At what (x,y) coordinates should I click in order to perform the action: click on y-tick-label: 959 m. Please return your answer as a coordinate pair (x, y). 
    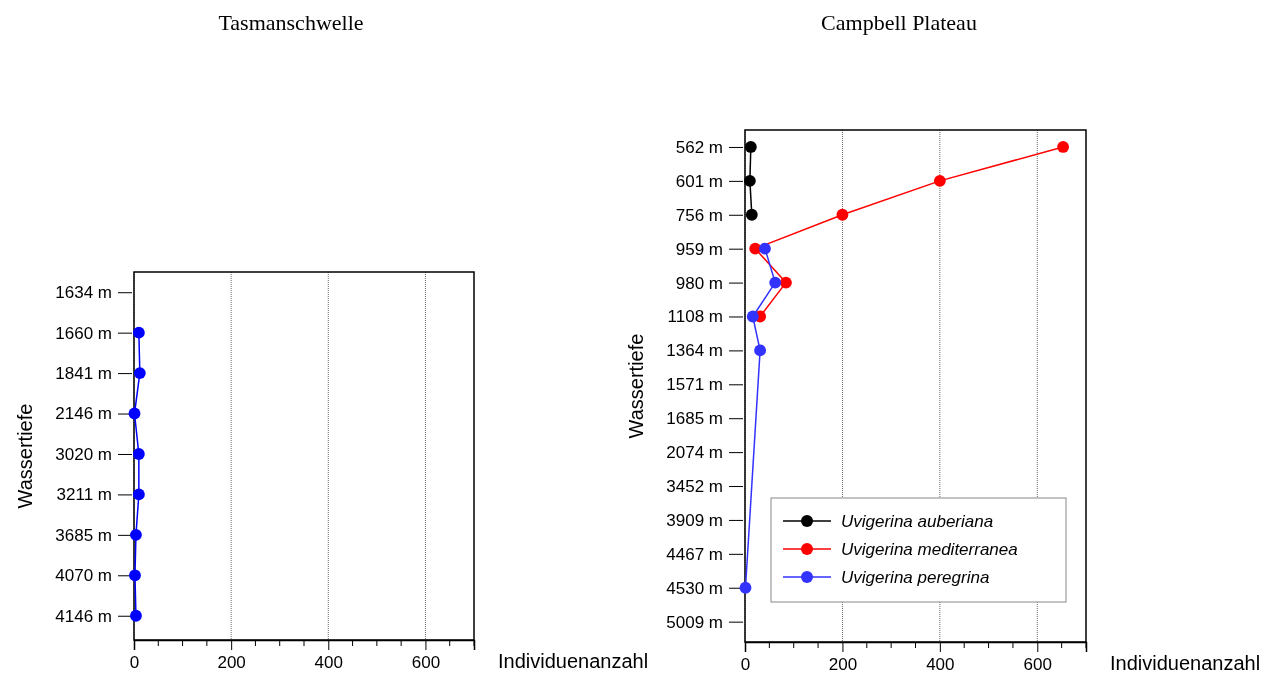
    Looking at the image, I should click on (699, 249).